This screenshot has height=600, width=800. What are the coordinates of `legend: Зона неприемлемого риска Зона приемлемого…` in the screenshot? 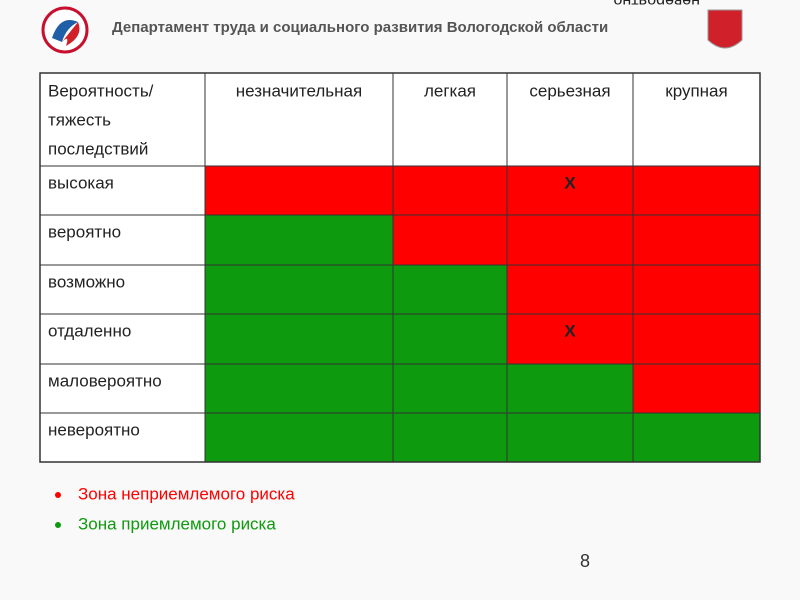 It's located at (175, 508).